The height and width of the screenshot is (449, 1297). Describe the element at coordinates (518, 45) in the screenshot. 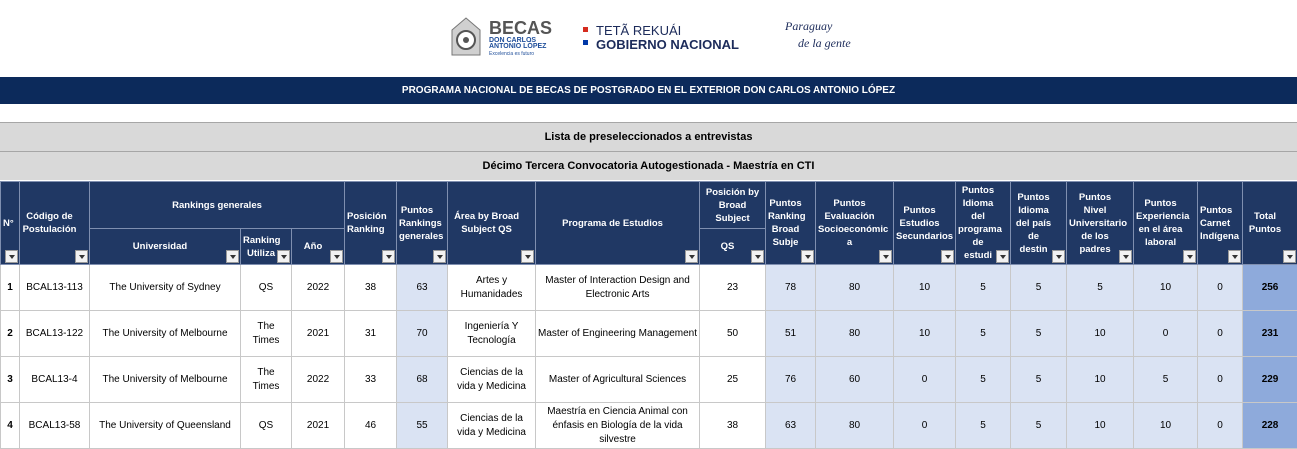

I see `becas-sub: ANTONIO LÓPEZ` at that location.